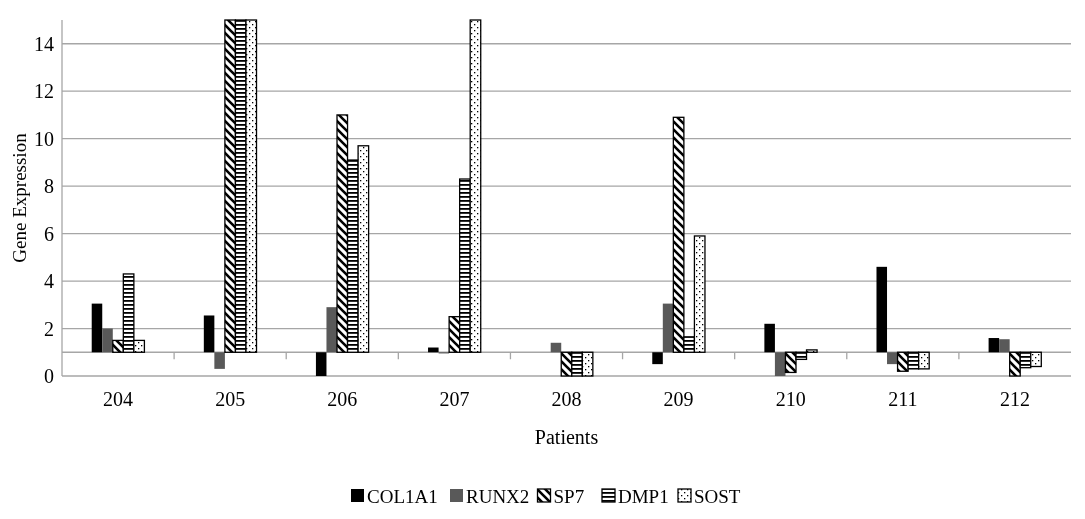 The width and height of the screenshot is (1085, 519). Describe the element at coordinates (44, 91) in the screenshot. I see `y-tick-label: 12` at that location.